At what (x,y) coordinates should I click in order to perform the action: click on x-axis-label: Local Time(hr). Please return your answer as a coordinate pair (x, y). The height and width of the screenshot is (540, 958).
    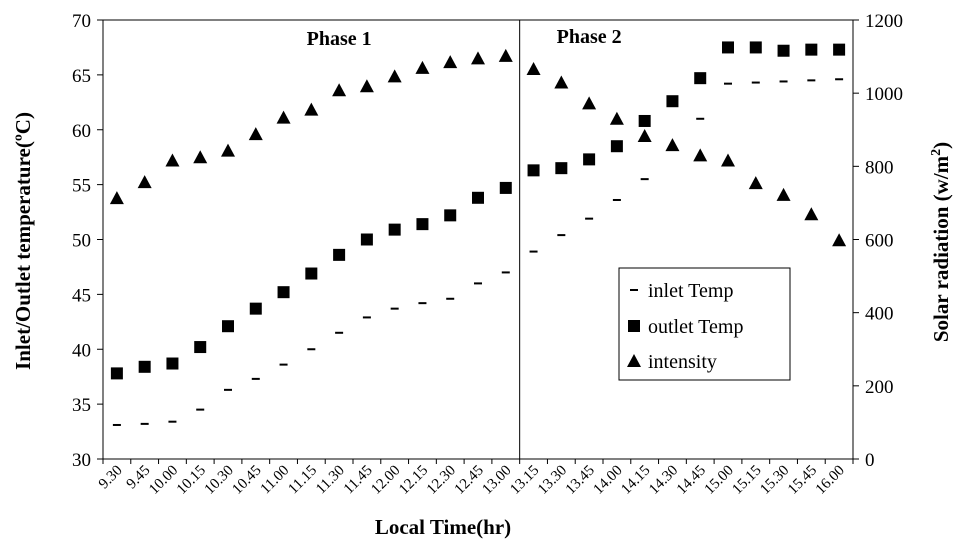
    Looking at the image, I should click on (443, 527).